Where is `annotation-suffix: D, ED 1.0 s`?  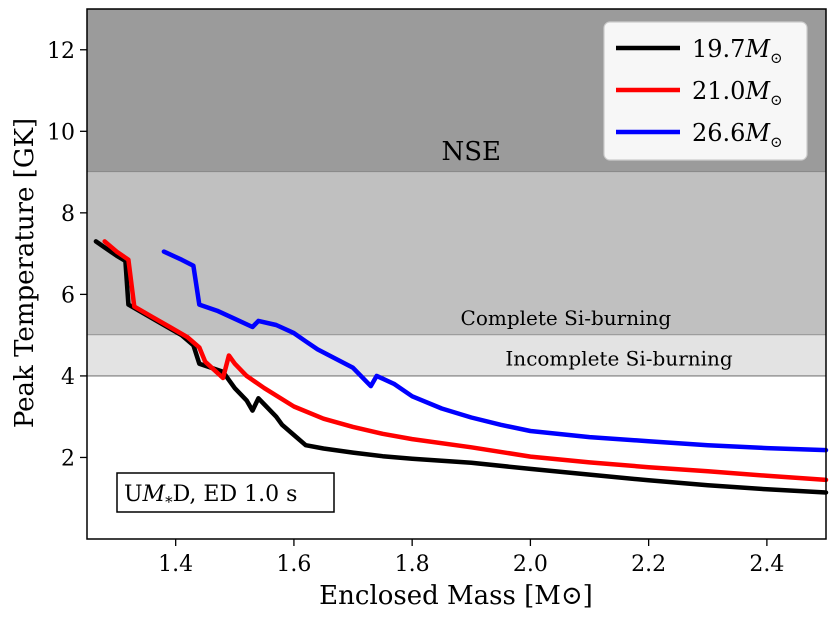
annotation-suffix: D, ED 1.0 s is located at coordinates (235, 494).